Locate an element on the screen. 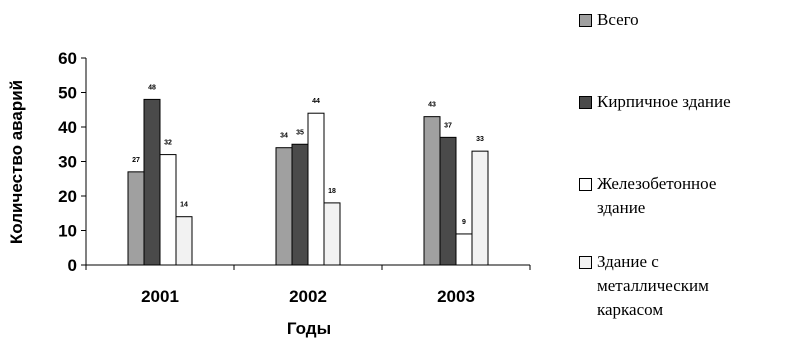 The width and height of the screenshot is (785, 338). data-label: 14 is located at coordinates (184, 205).